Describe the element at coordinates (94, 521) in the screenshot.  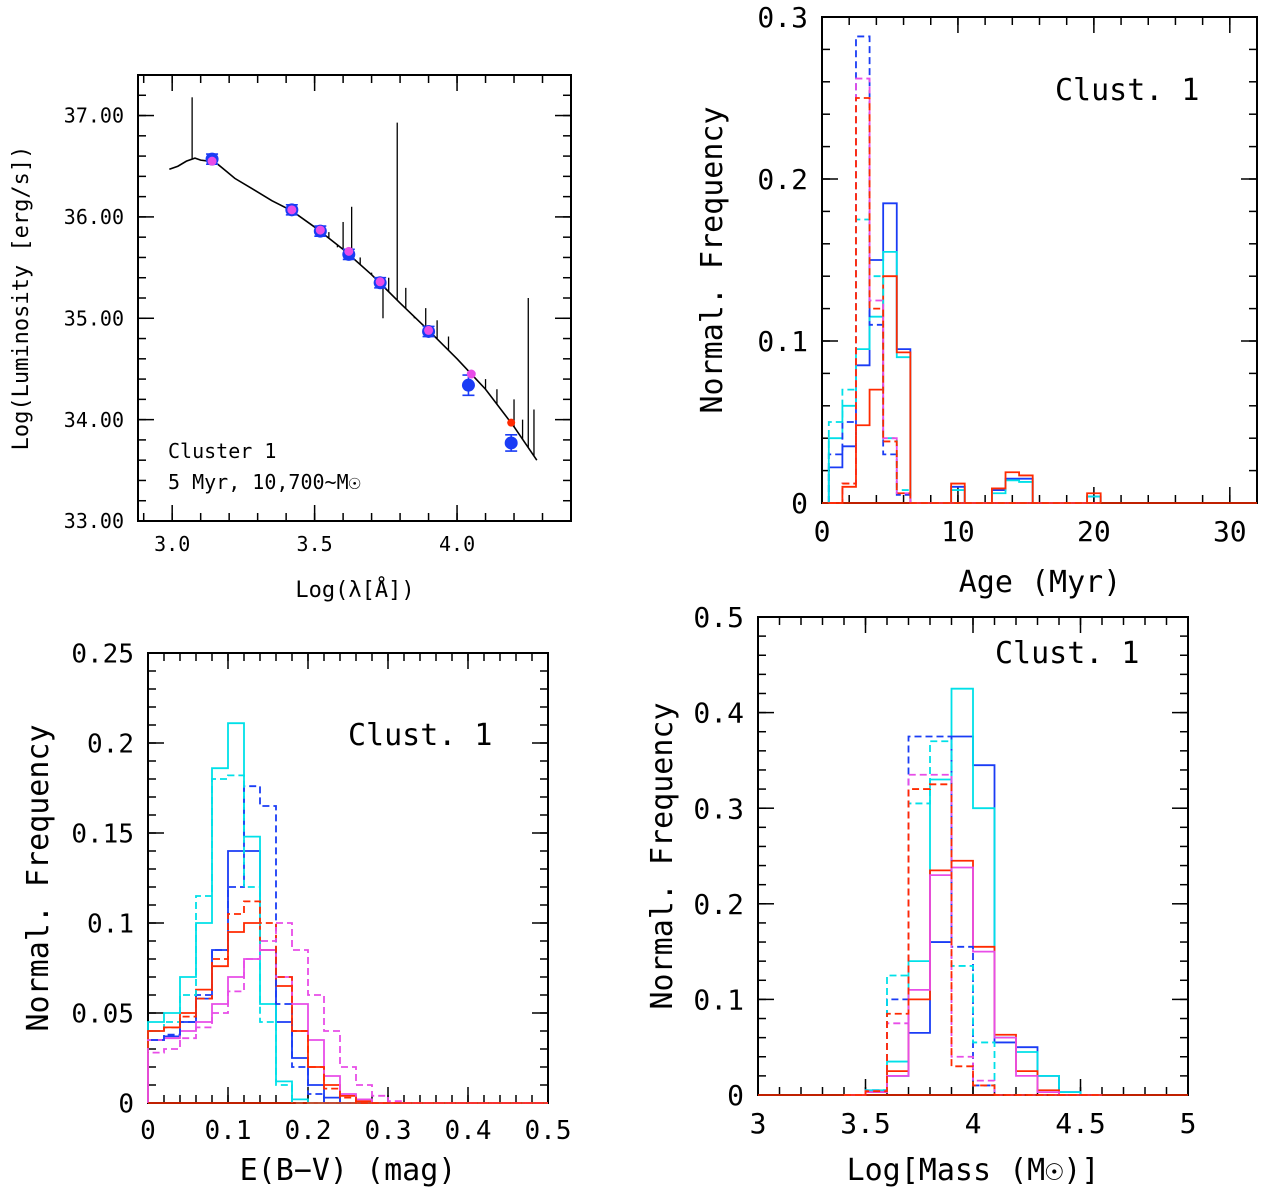
I see `sed-y-tick-label: 33.00` at that location.